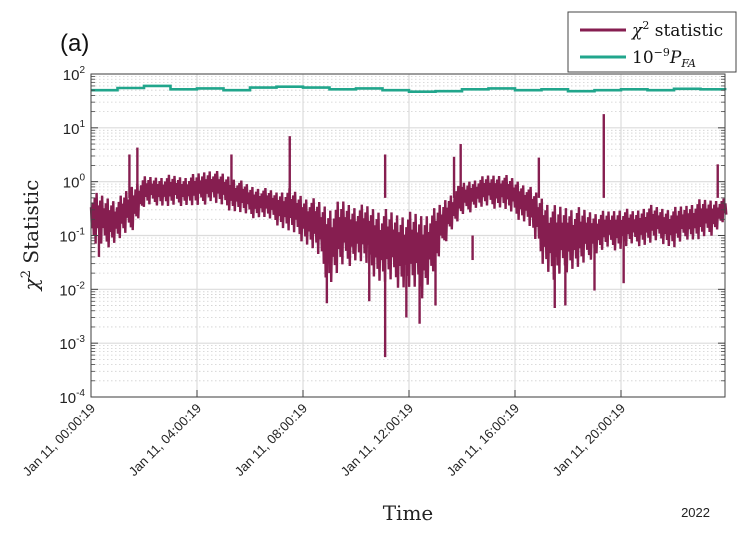 This screenshot has width=745, height=540. What do you see at coordinates (165, 440) in the screenshot?
I see `x-tick-label: Jan 11, 04:00:19` at bounding box center [165, 440].